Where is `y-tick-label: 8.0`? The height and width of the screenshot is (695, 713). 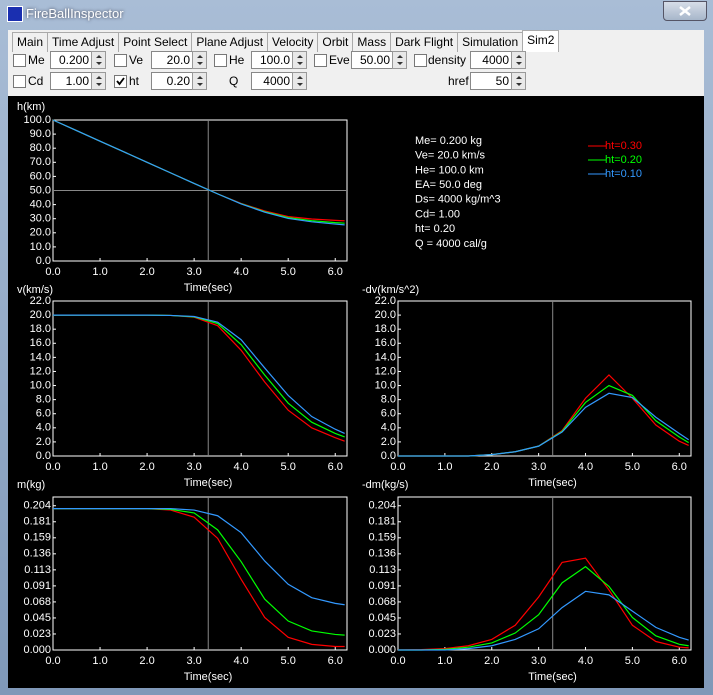 y-tick-label: 8.0 is located at coordinates (388, 400).